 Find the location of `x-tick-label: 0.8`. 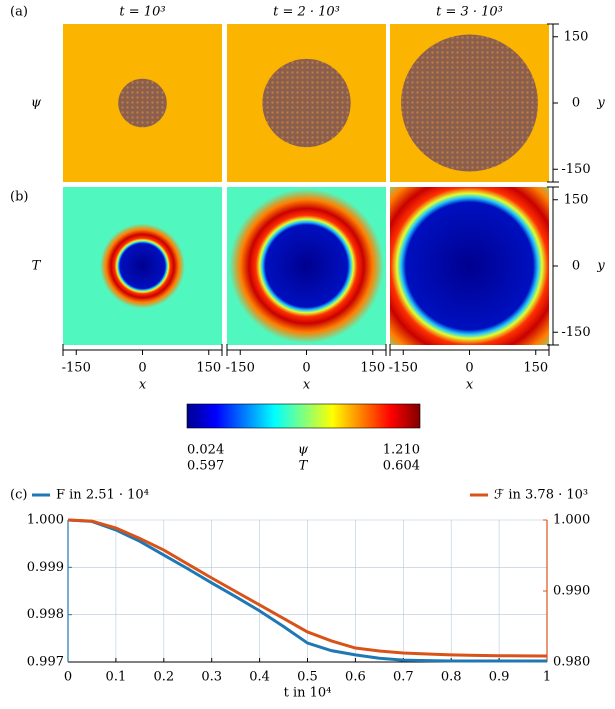

x-tick-label: 0.8 is located at coordinates (451, 677).